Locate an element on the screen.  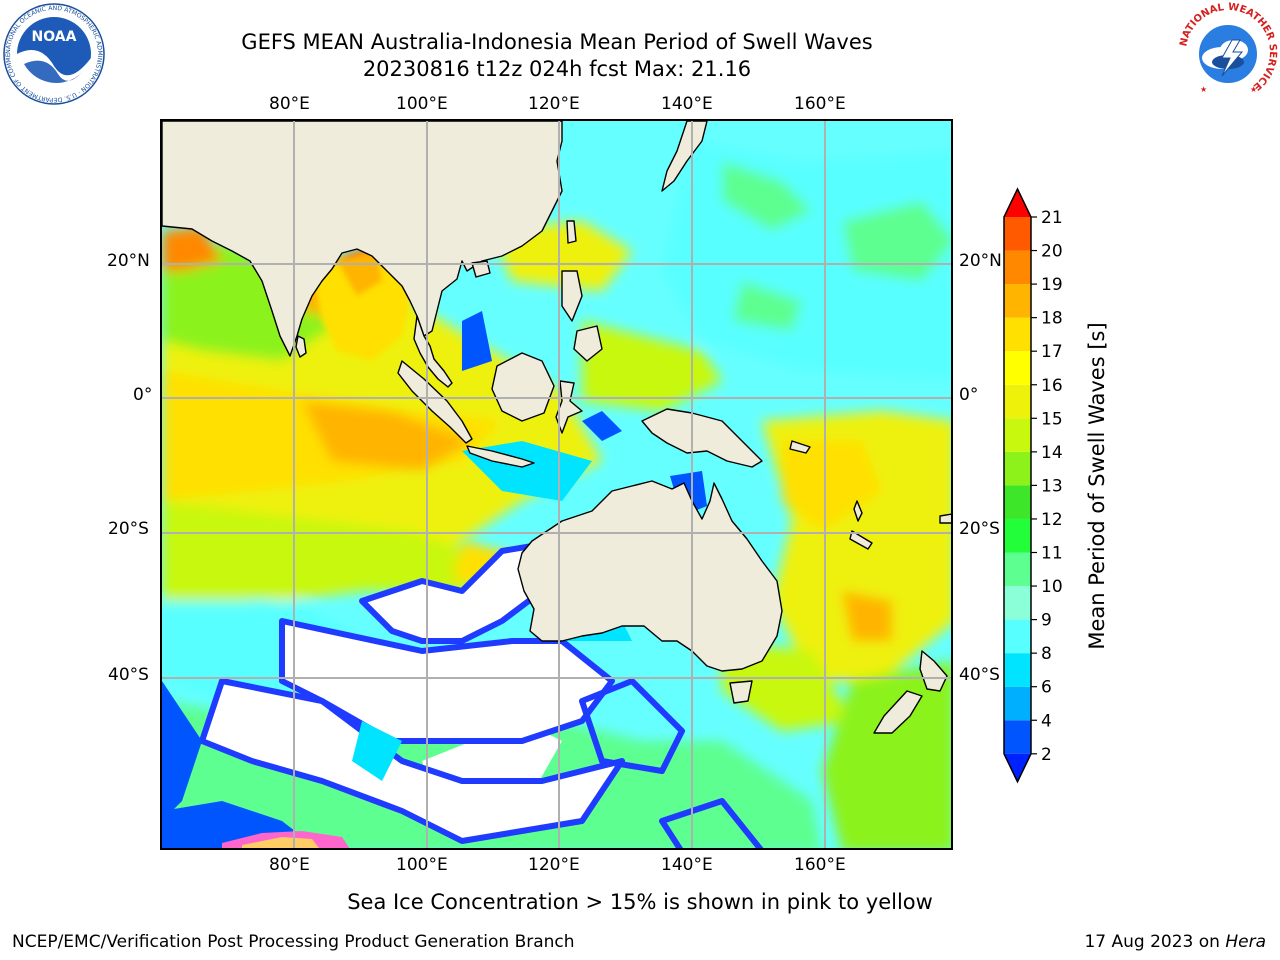
colorbar-tick-label: 10 is located at coordinates (1052, 587).